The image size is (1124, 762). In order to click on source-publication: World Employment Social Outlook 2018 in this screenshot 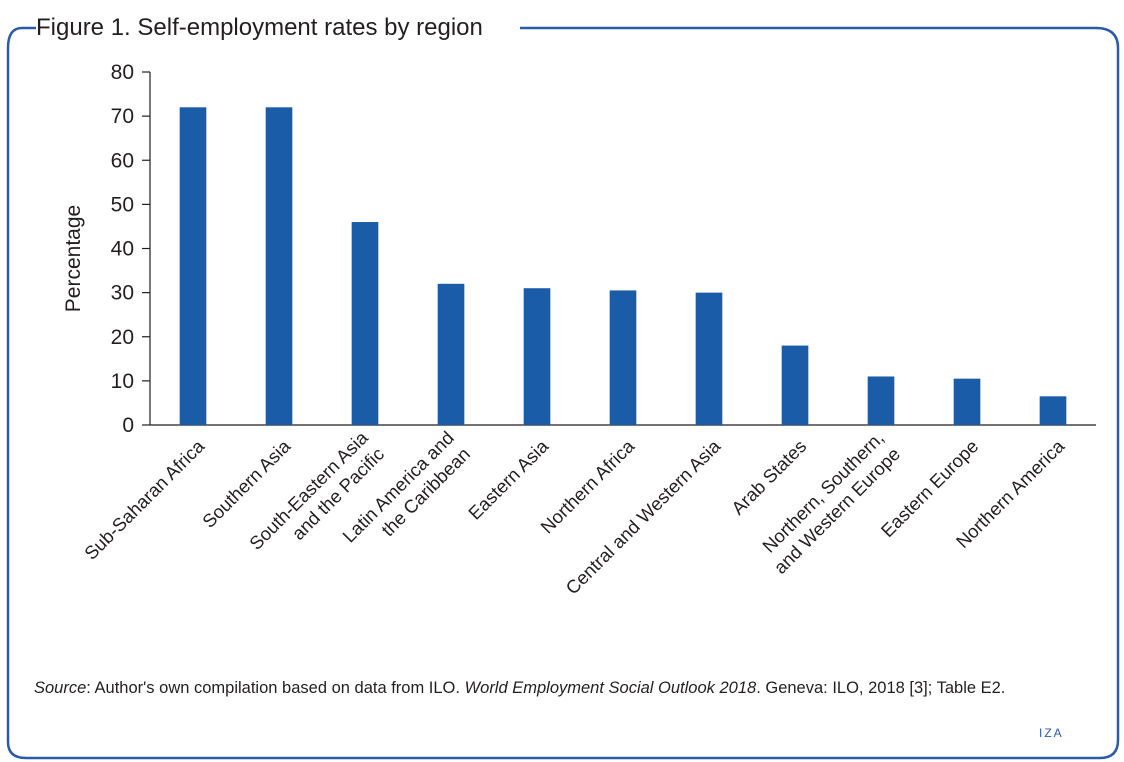, I will do `click(610, 688)`.